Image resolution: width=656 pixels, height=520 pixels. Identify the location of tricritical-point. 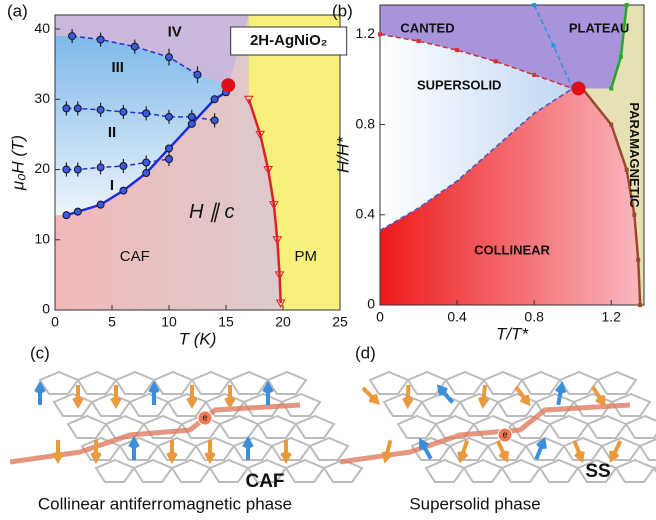
(578, 88).